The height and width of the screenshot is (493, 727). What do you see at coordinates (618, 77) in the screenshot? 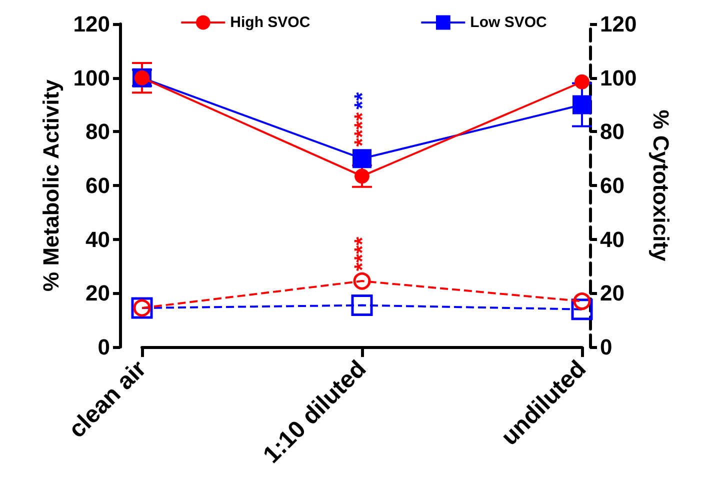
I see `y2-tick-label: 100` at bounding box center [618, 77].